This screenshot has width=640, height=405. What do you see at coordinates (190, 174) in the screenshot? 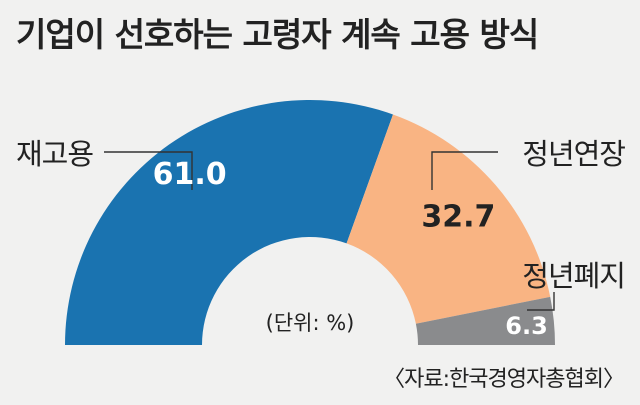
I see `value-label-1: 61.0` at bounding box center [190, 174].